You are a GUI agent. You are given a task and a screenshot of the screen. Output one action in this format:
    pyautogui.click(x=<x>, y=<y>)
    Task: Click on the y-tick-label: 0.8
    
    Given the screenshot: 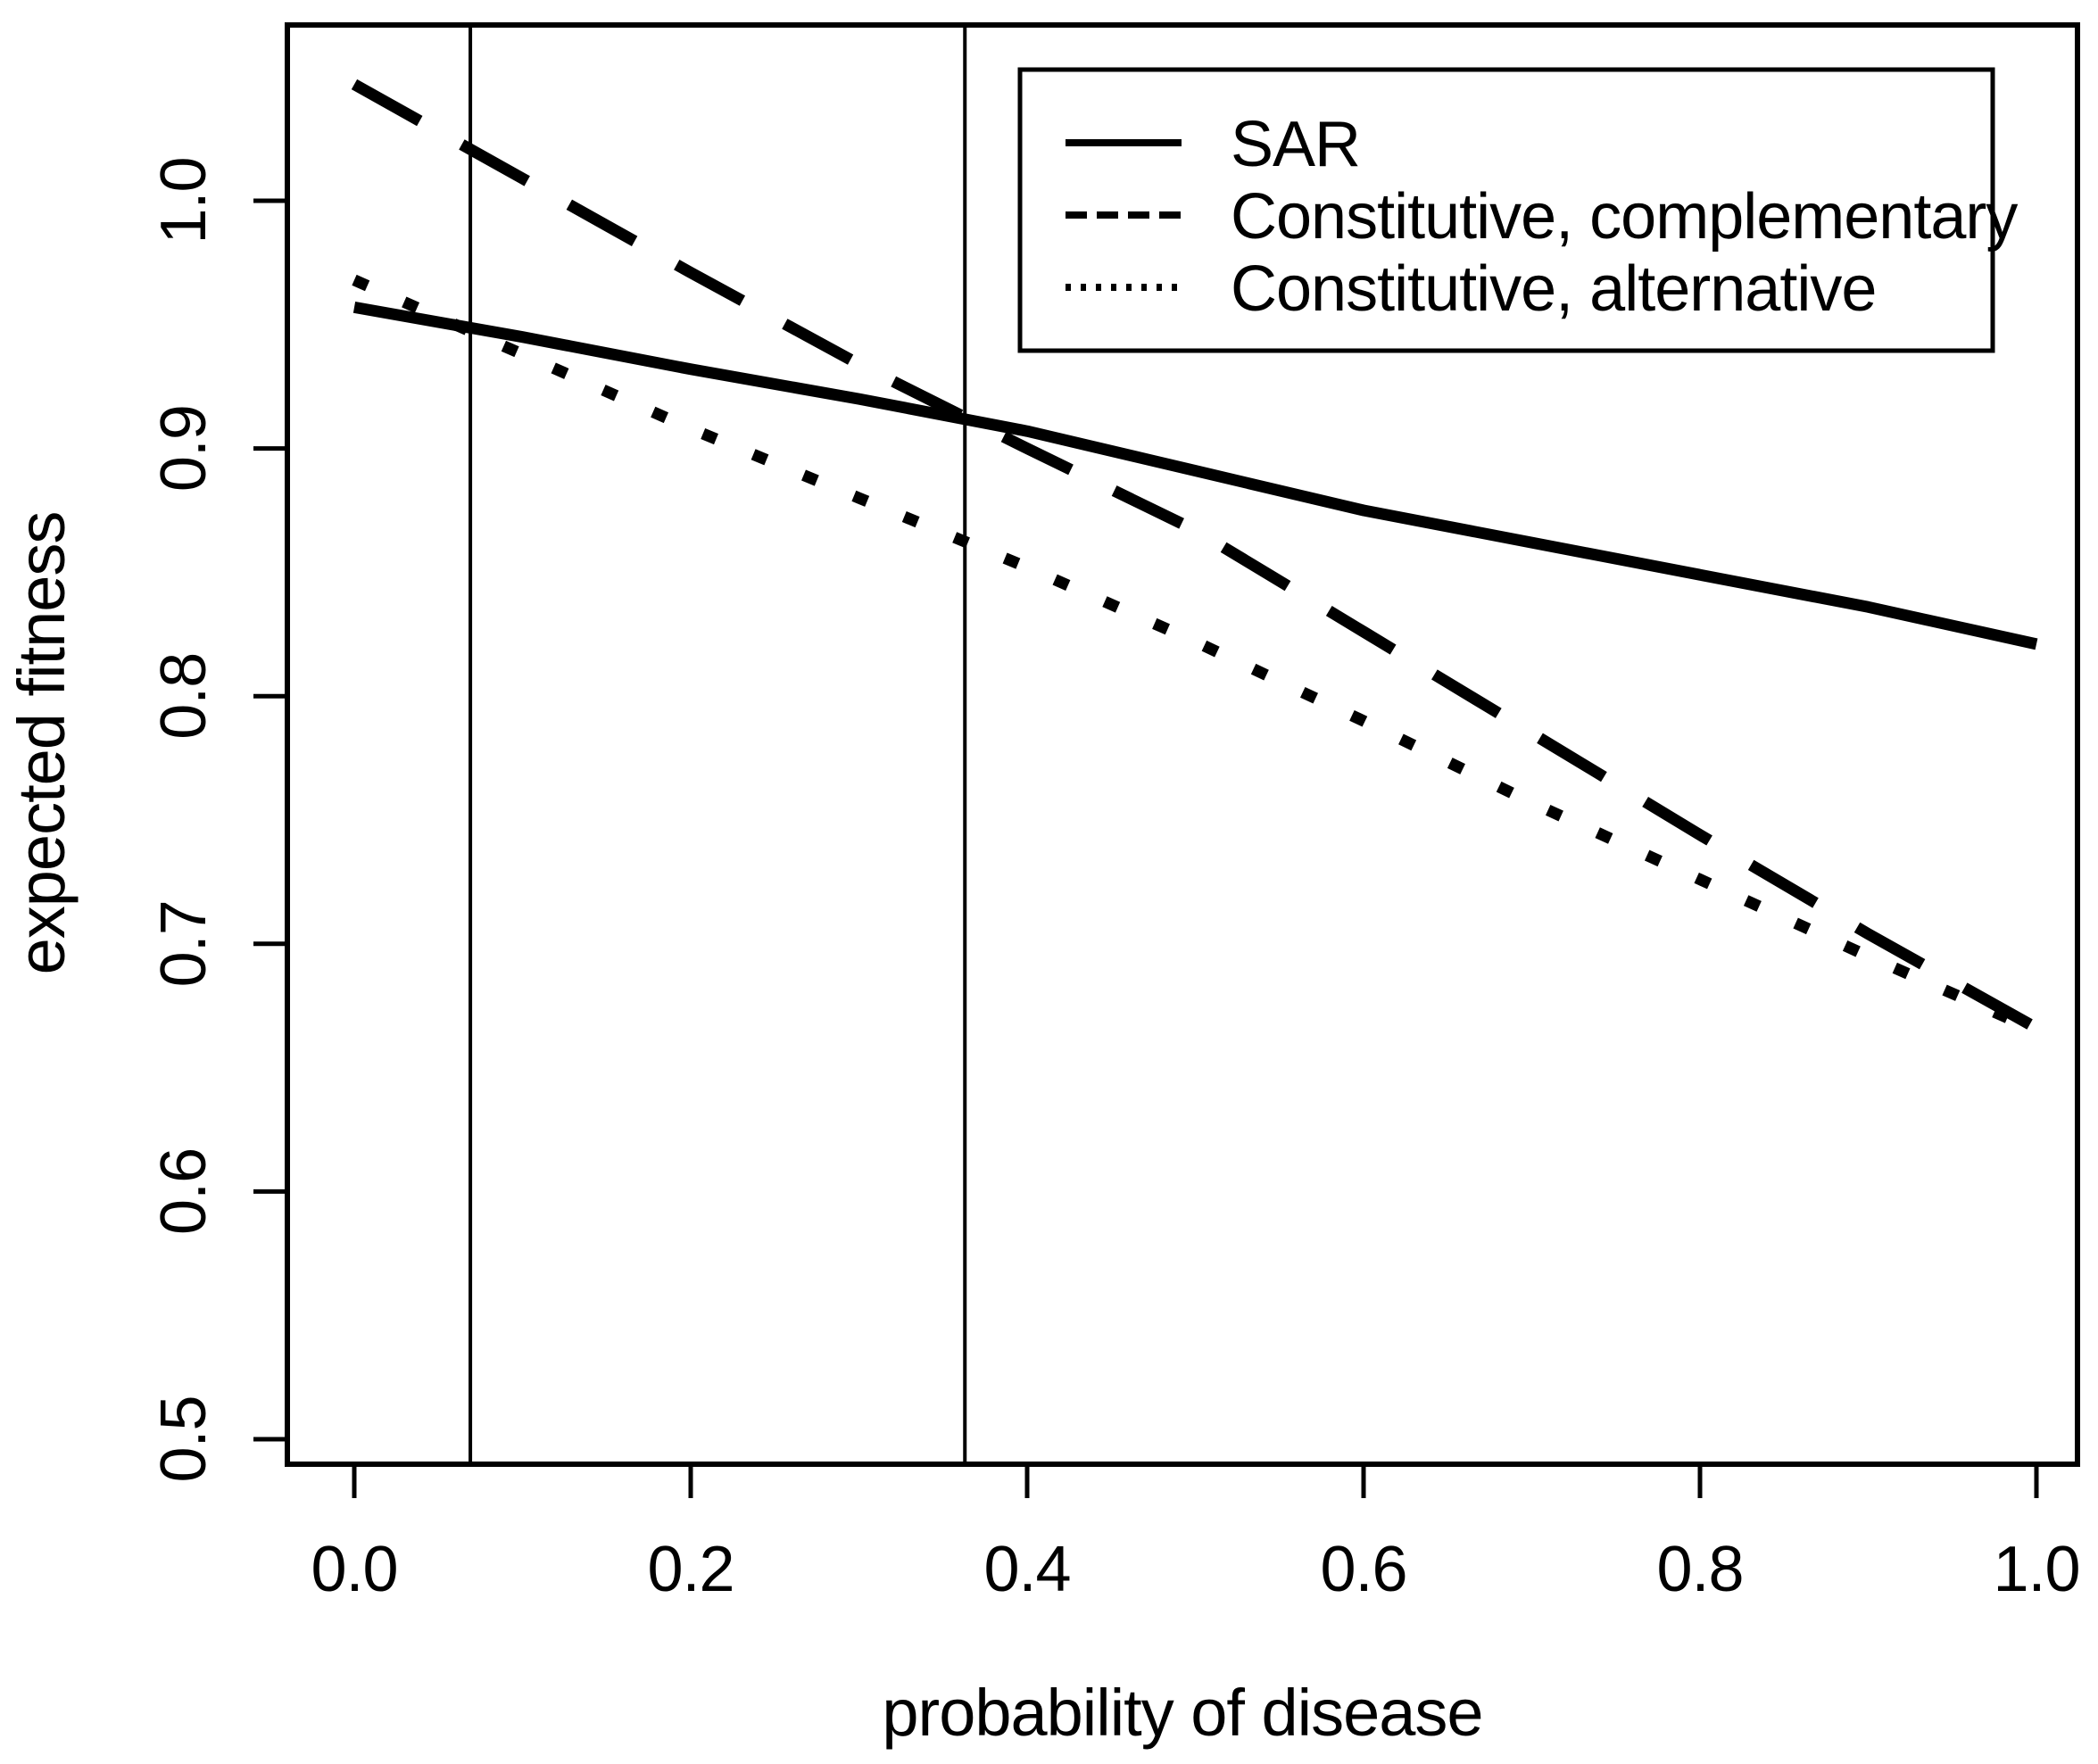 What is the action you would take?
    pyautogui.click(x=184, y=696)
    